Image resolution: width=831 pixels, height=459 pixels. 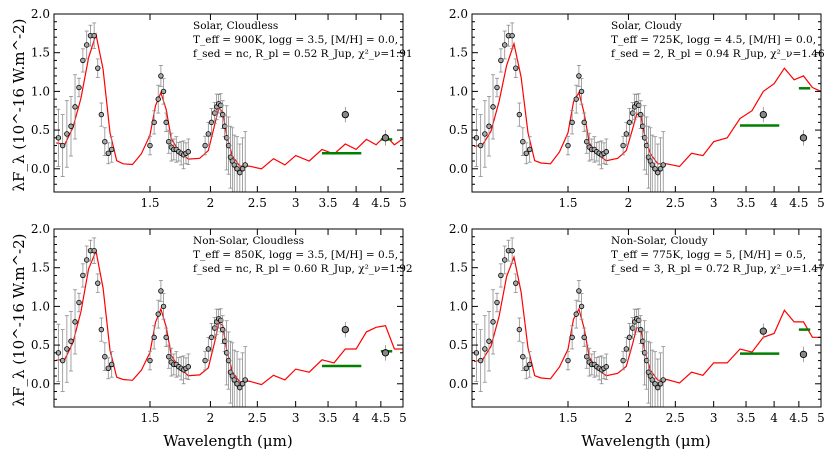 I want to click on panel-annotation-line: Solar, Cloudless, so click(x=235, y=26).